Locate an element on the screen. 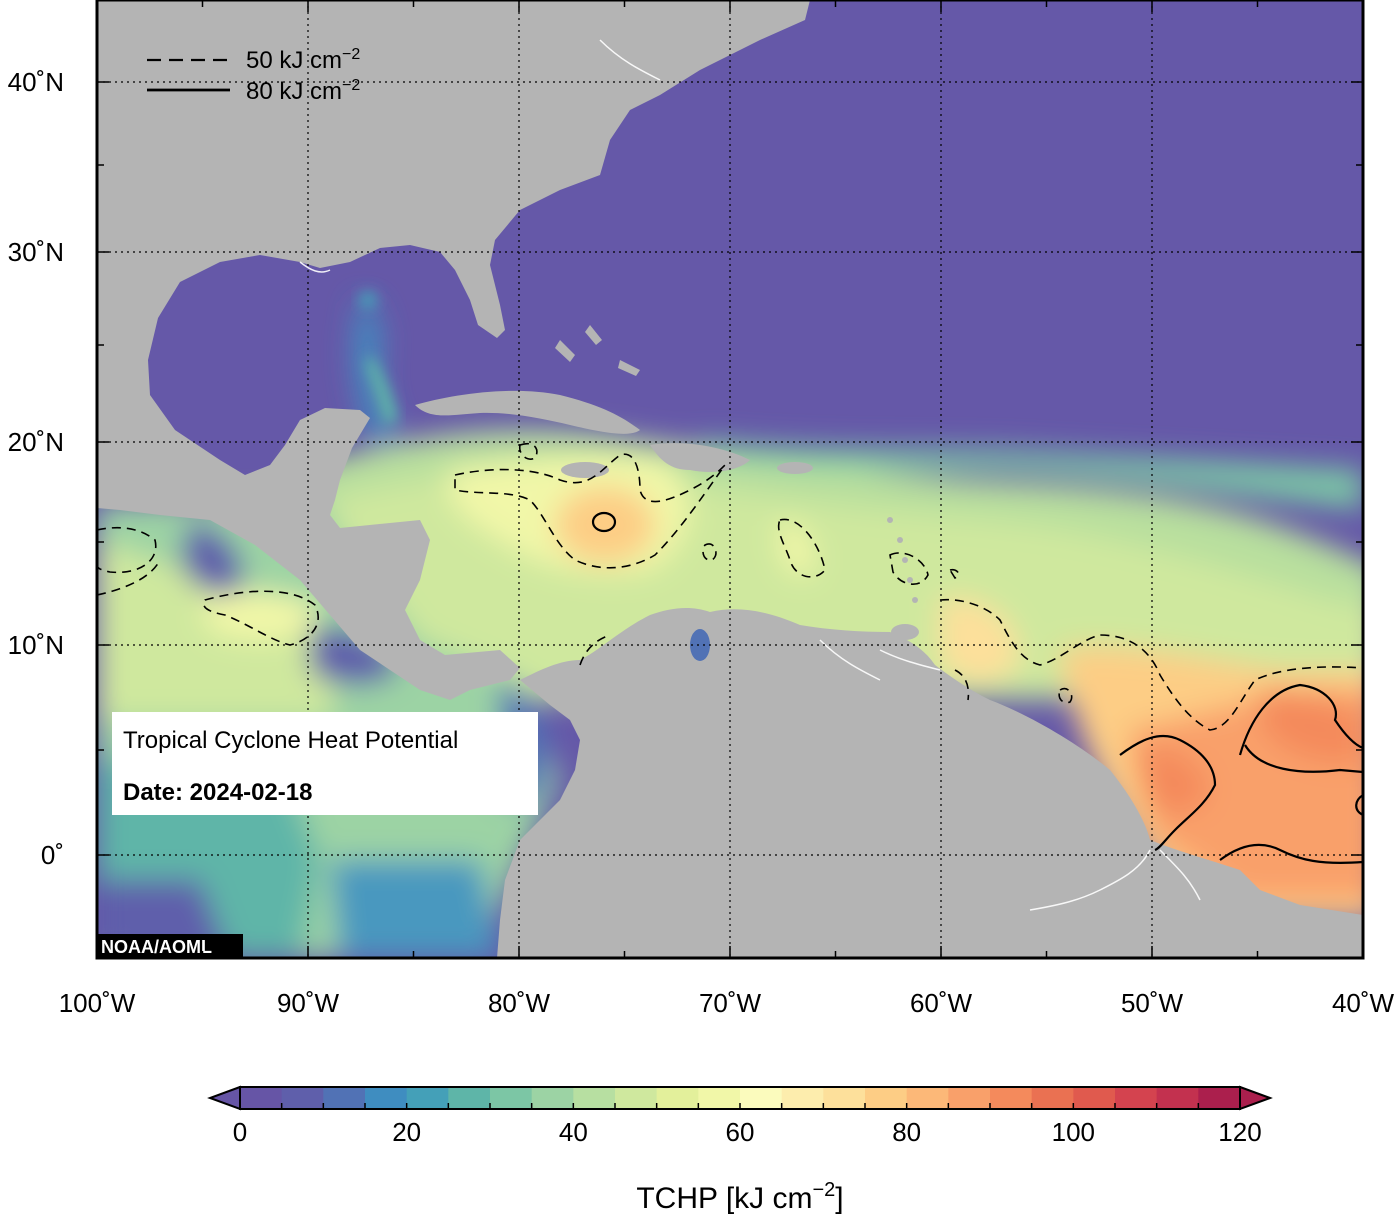 The image size is (1400, 1217). lon-label-0: 100˚W is located at coordinates (97, 1003).